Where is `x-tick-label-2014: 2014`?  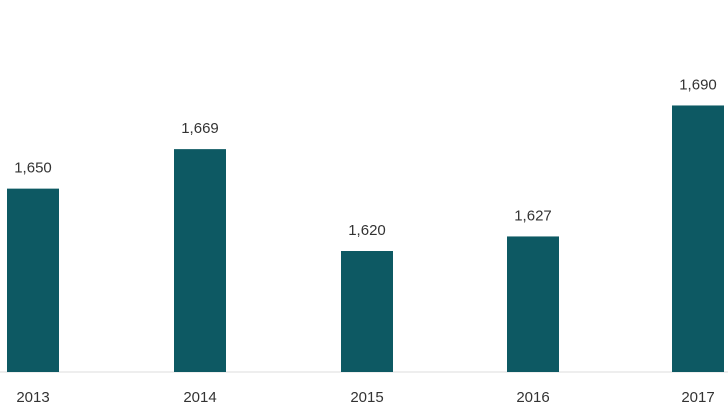
x-tick-label-2014: 2014 is located at coordinates (199, 397).